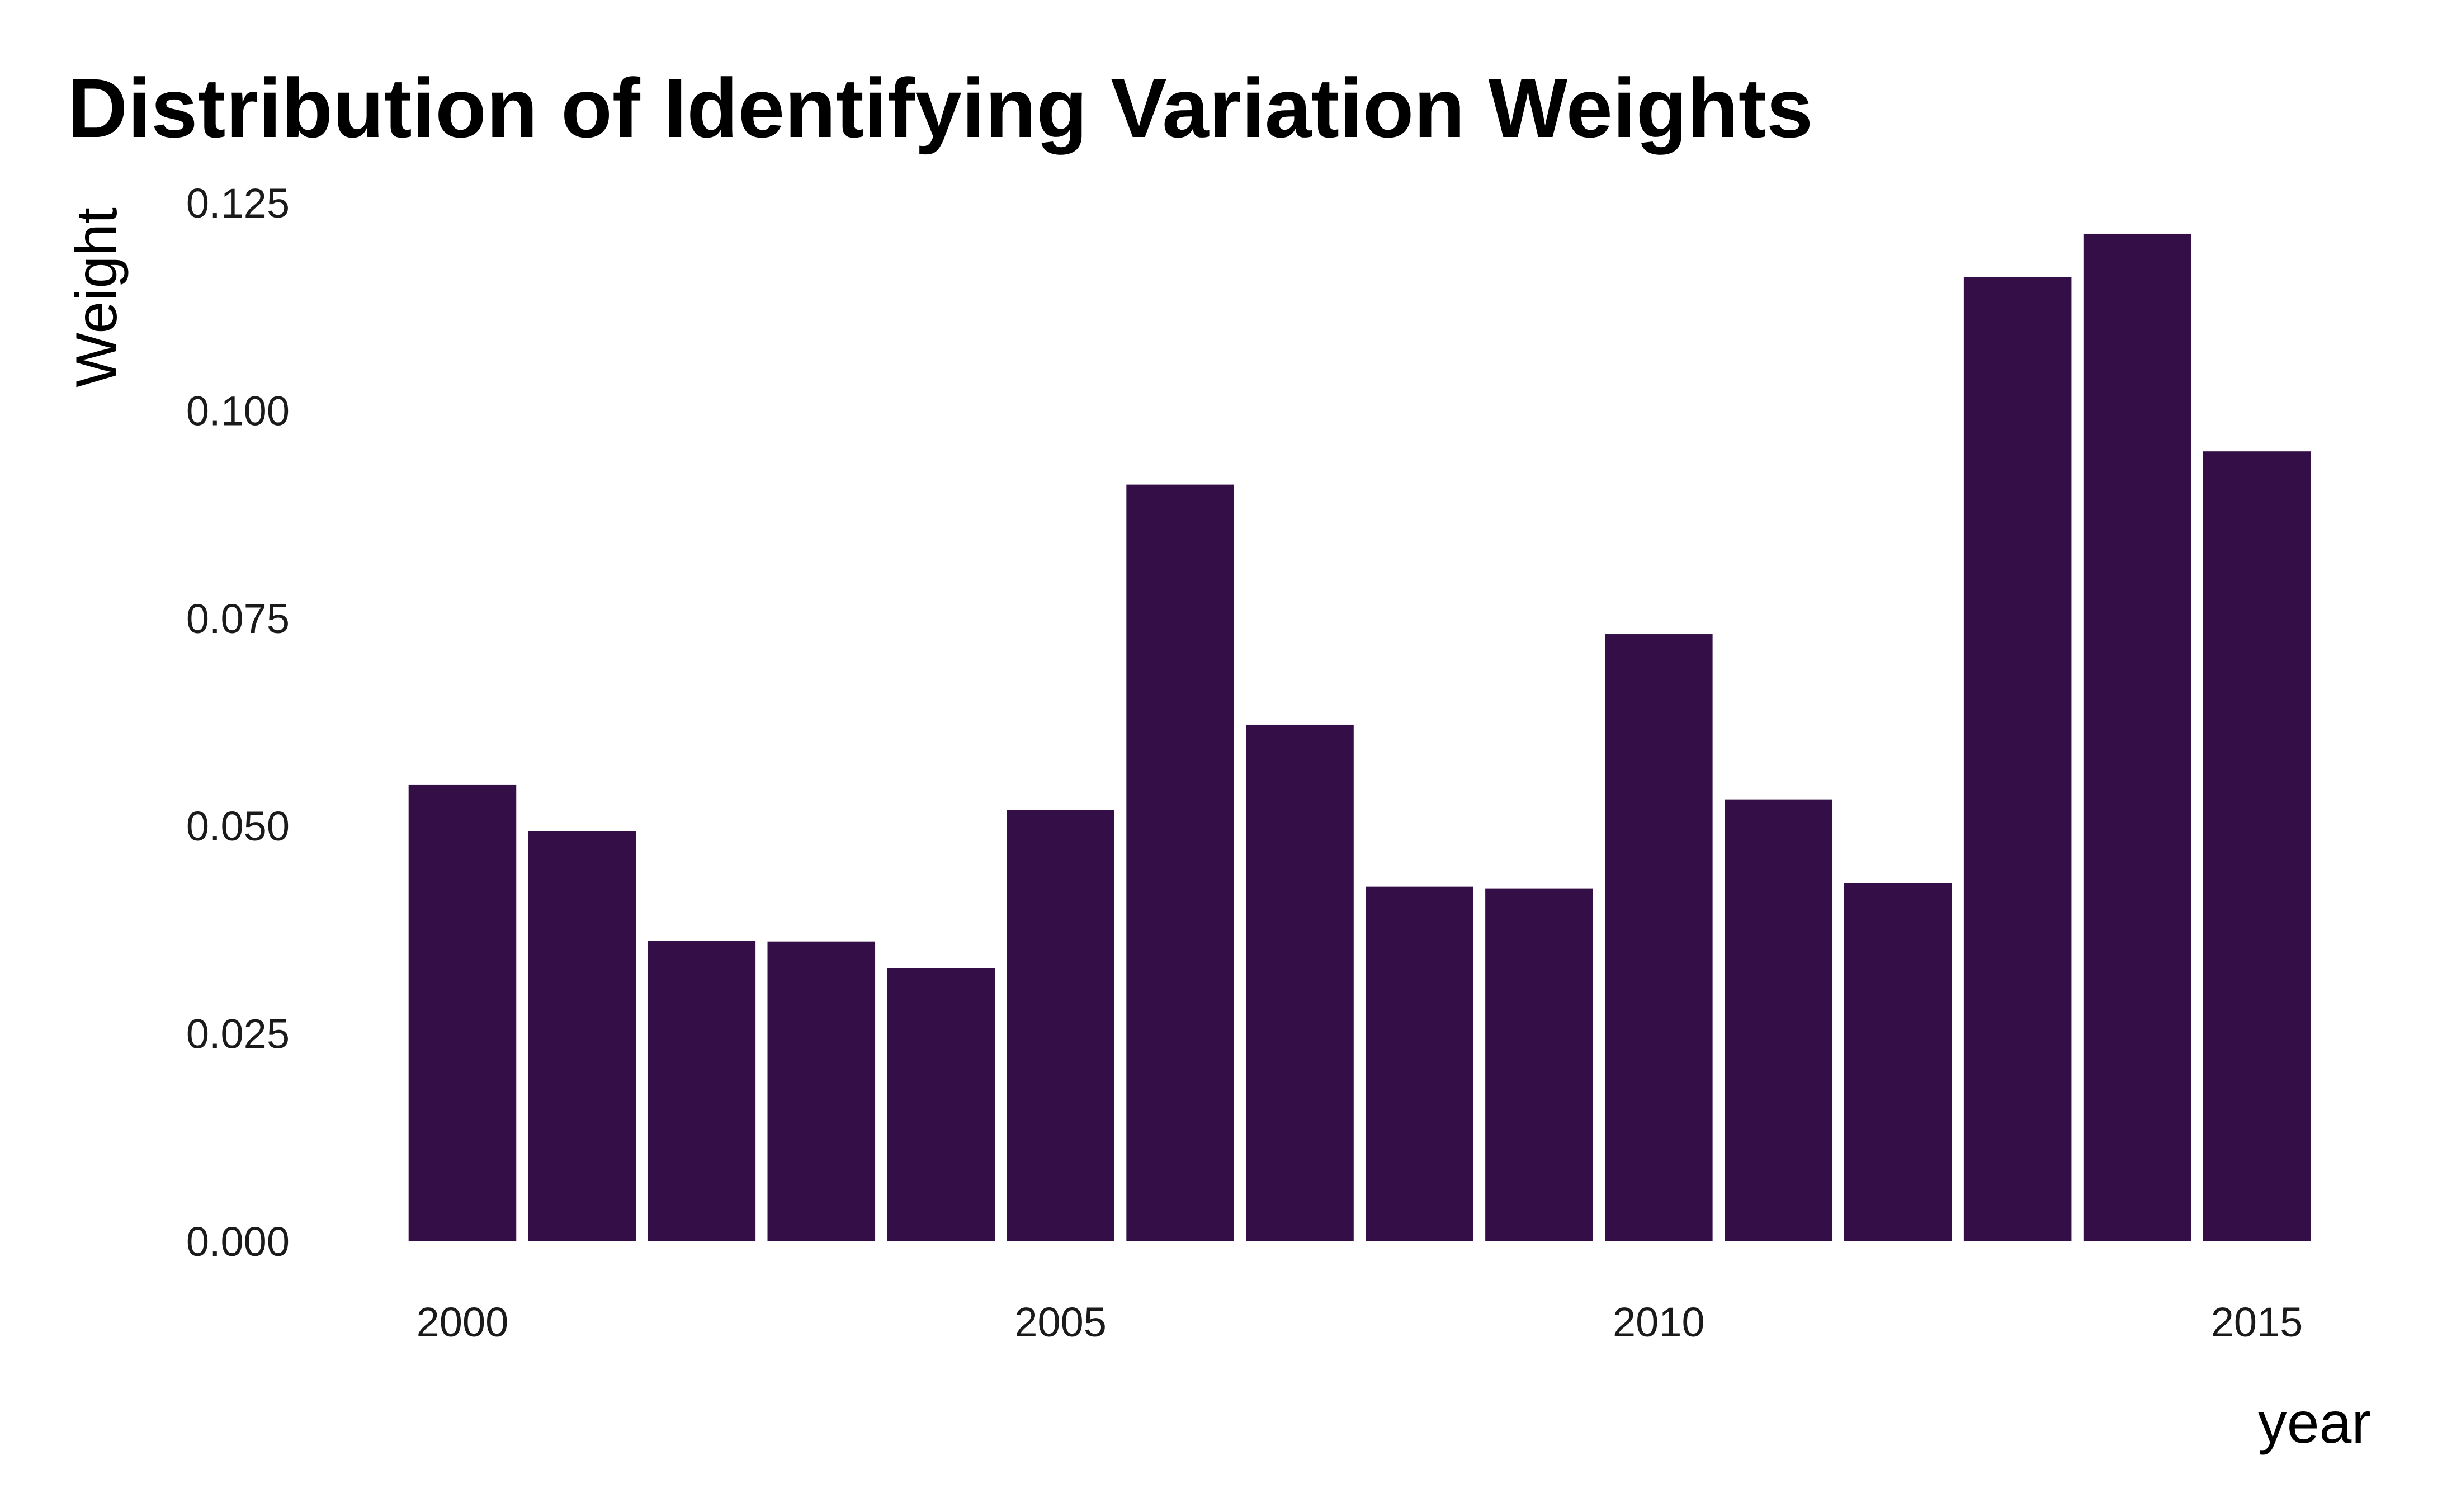 This screenshot has height=1512, width=2447. I want to click on y-tick-label: 0.075, so click(238, 619).